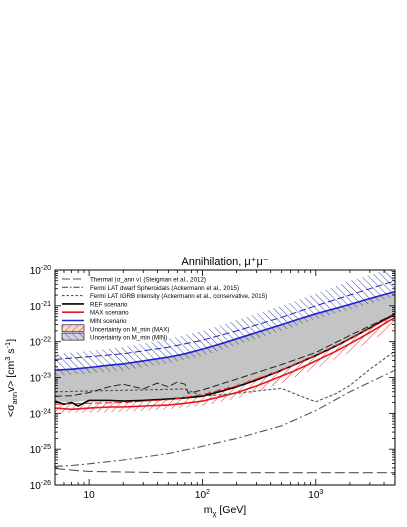 The image size is (407, 527). I want to click on legend-item-max-scenario: MAX scenario, so click(95, 313).